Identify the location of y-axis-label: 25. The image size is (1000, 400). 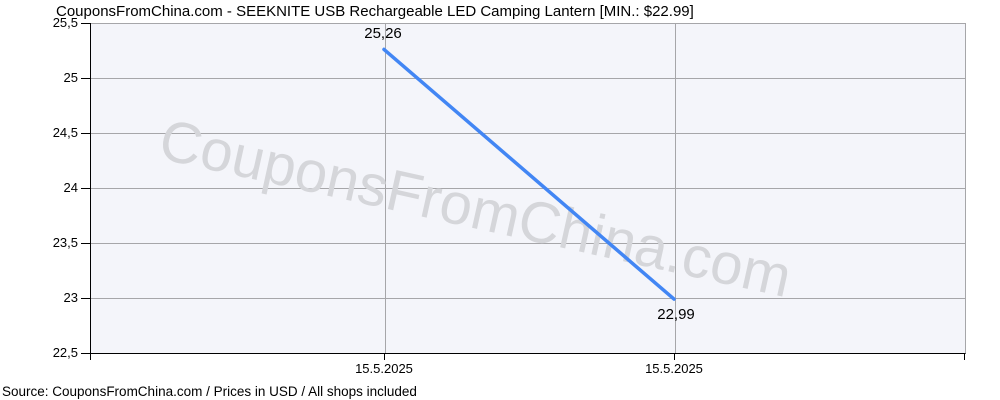
(70, 77).